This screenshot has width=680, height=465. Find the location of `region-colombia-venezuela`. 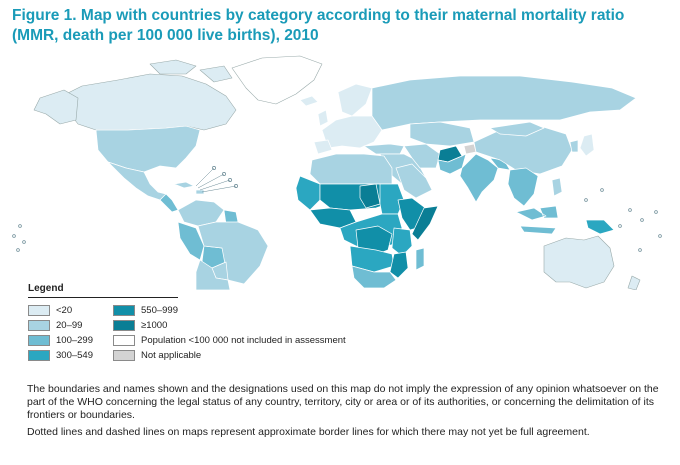

region-colombia-venezuela is located at coordinates (201, 213).